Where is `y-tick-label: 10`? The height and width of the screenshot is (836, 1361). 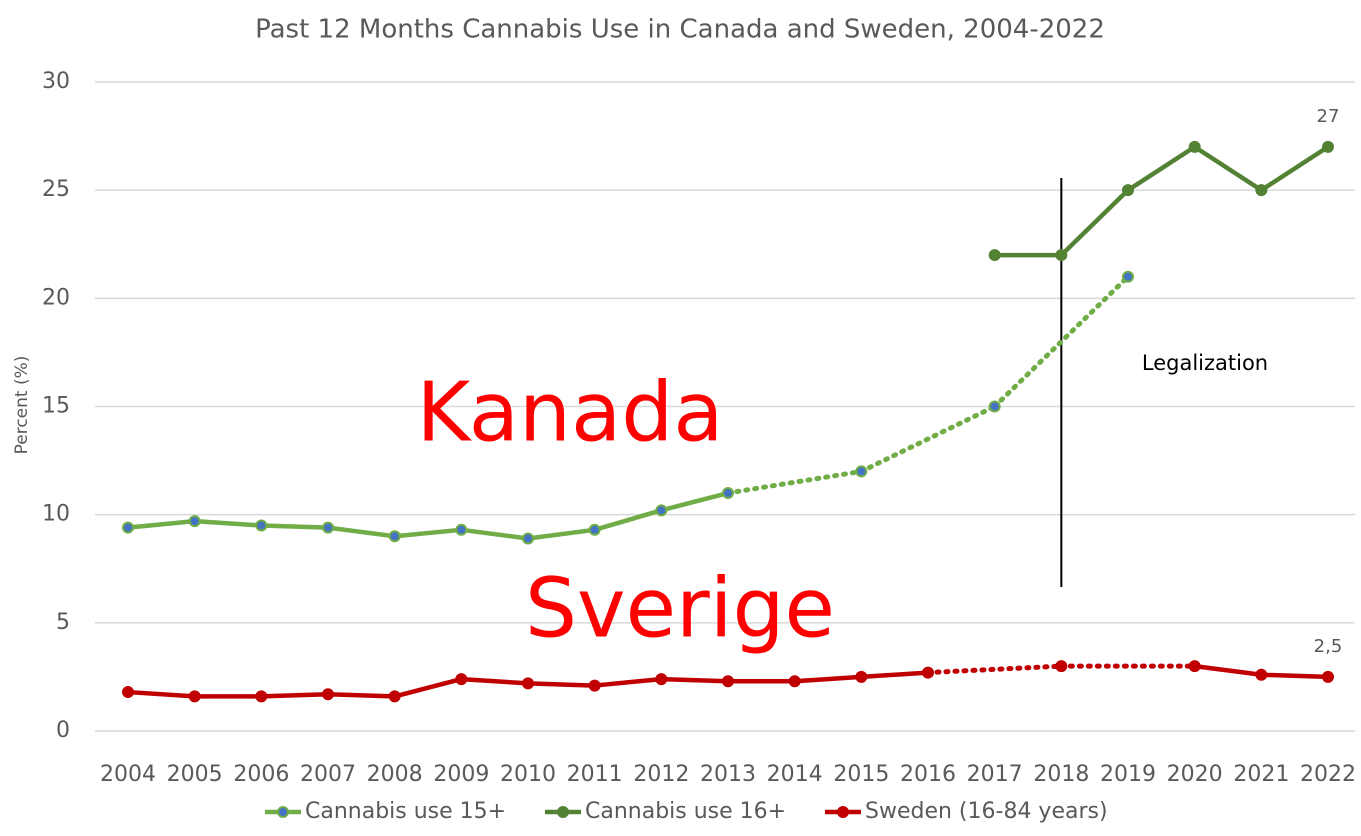
y-tick-label: 10 is located at coordinates (56, 514).